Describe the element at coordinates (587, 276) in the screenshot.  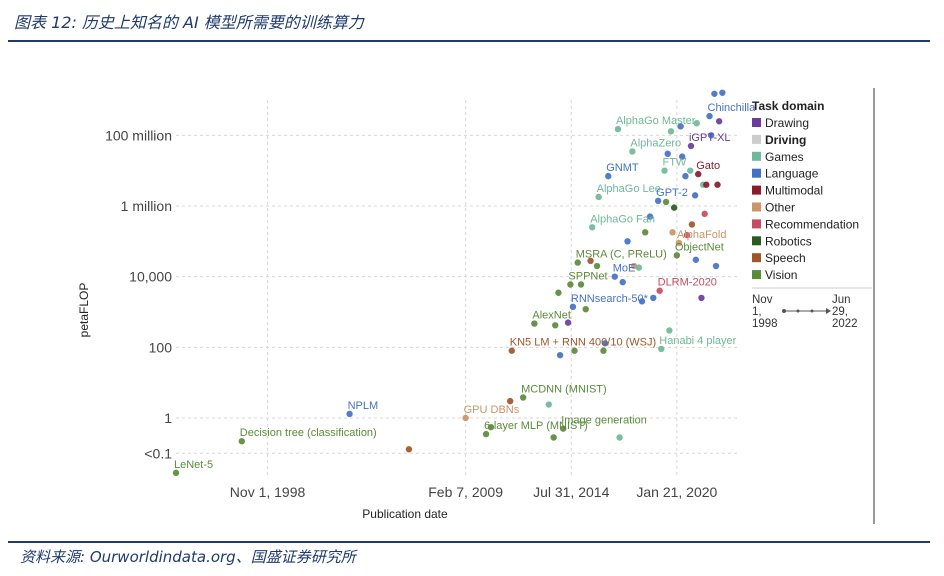
I see `point-label: SPPNet` at that location.